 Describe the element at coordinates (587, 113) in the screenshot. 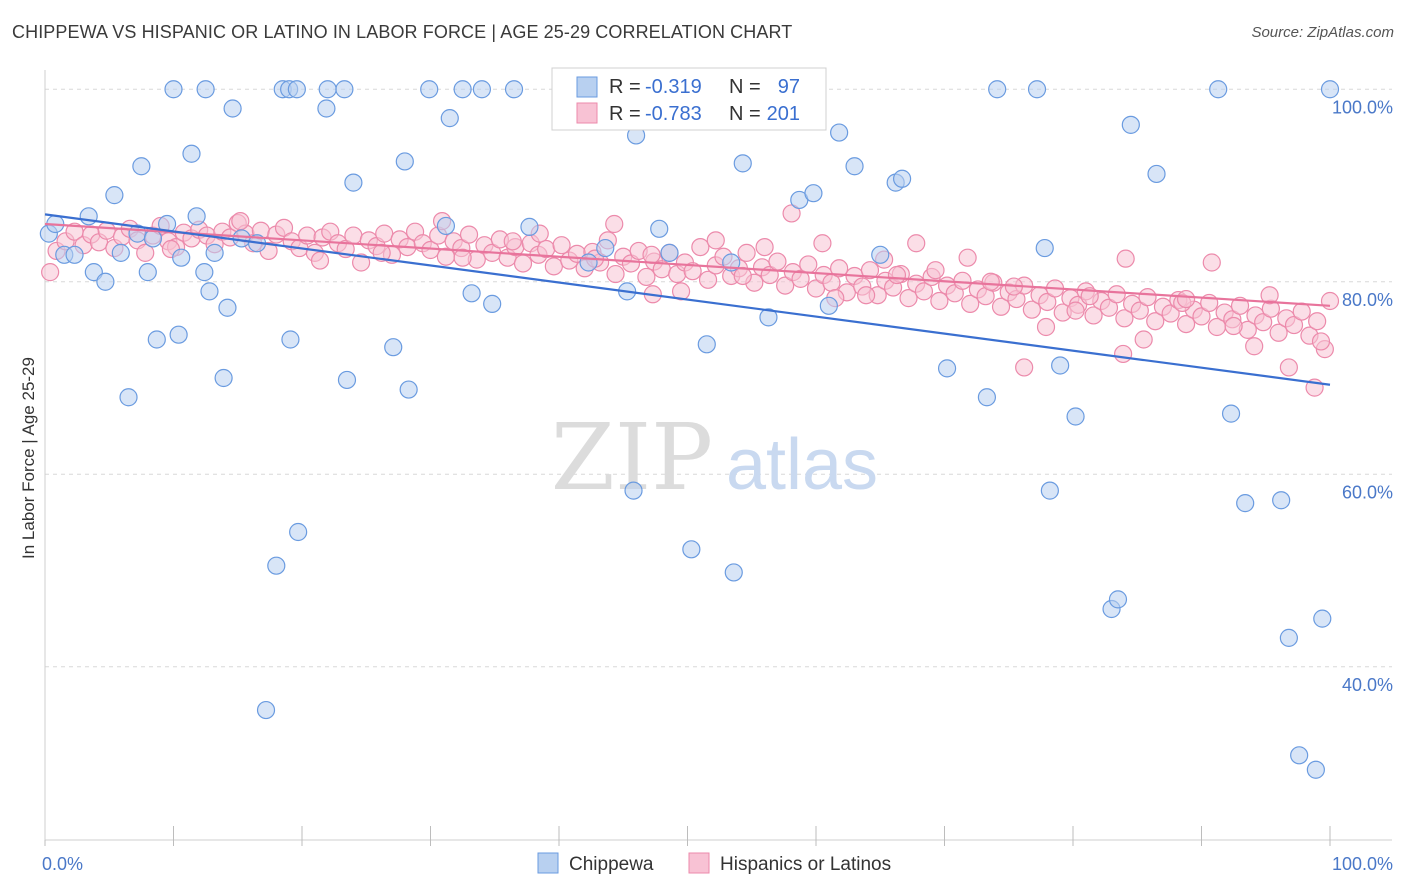

I see `legend-swatch-hispanic` at that location.